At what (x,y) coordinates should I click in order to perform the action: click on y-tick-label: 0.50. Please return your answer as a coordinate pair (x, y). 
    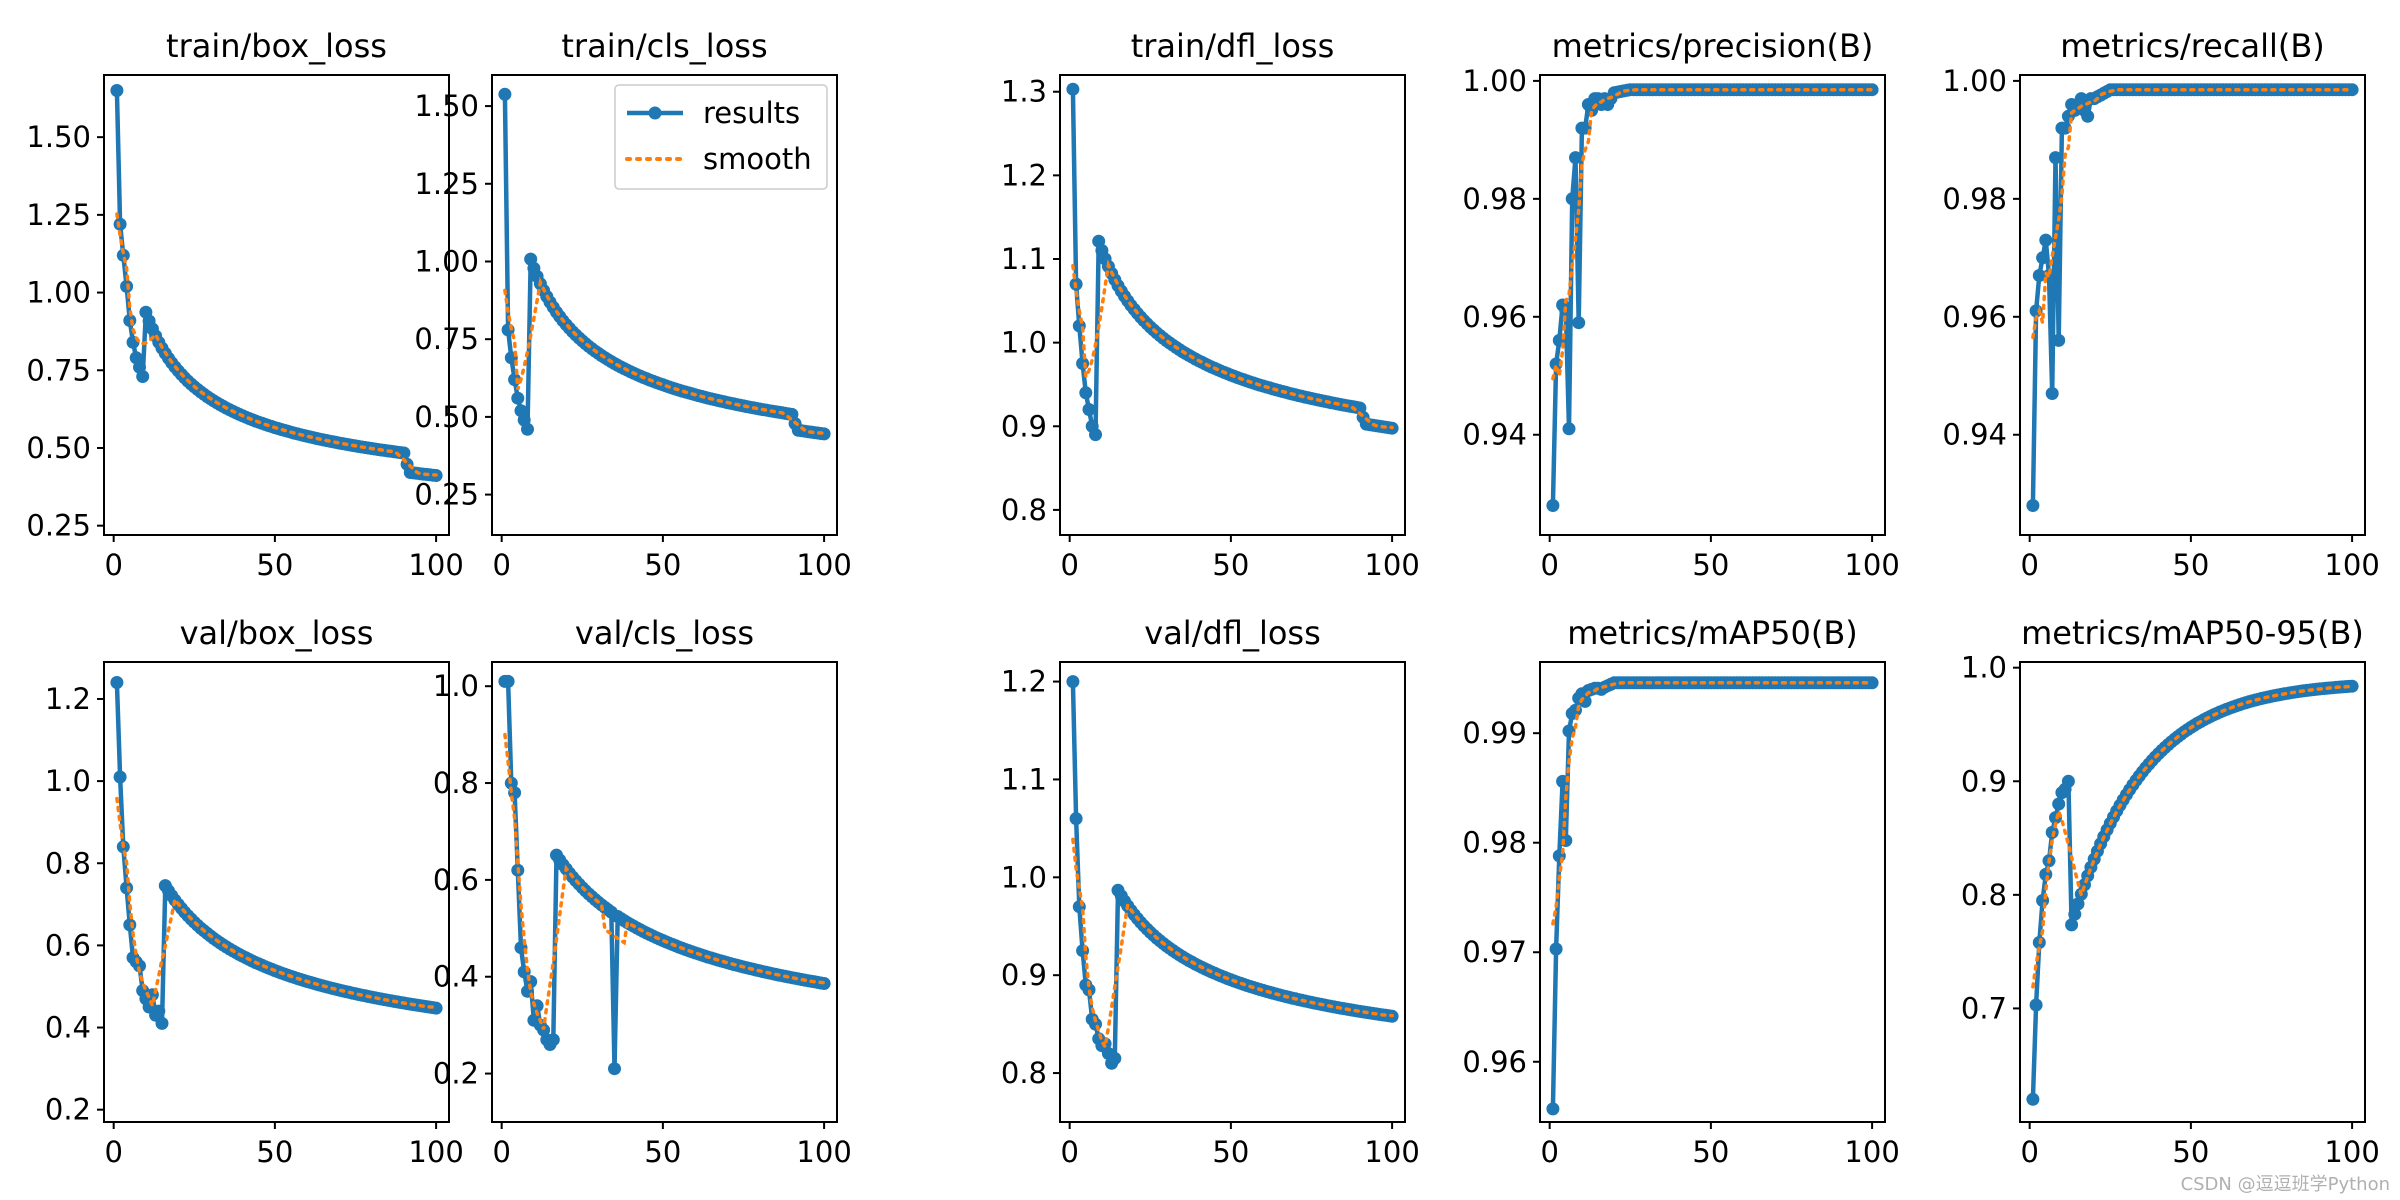
    Looking at the image, I should click on (58, 448).